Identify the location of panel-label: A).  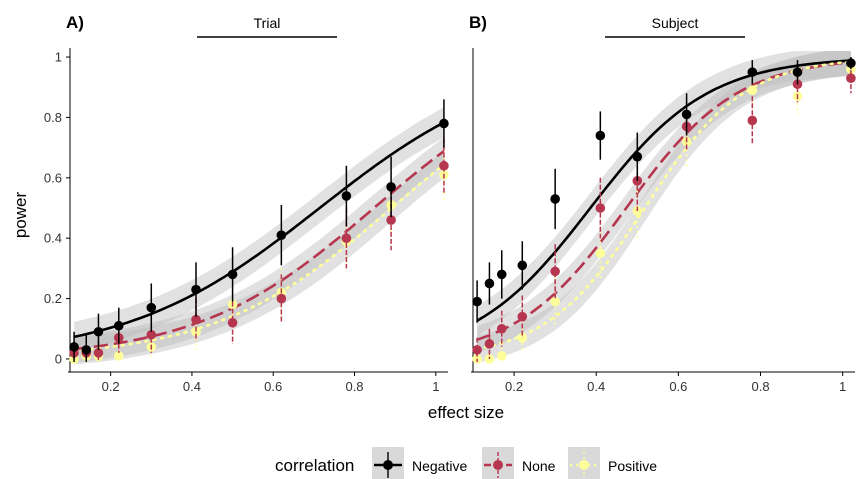
(75, 22).